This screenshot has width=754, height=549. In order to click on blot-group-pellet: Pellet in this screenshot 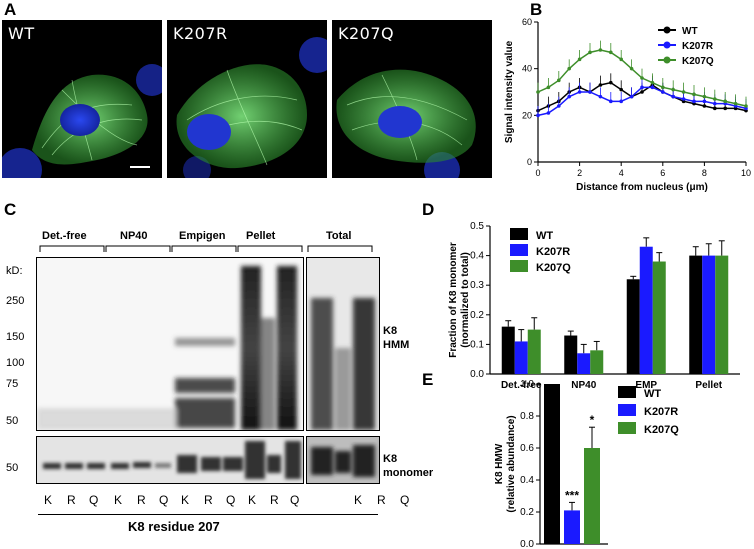, I will do `click(261, 236)`.